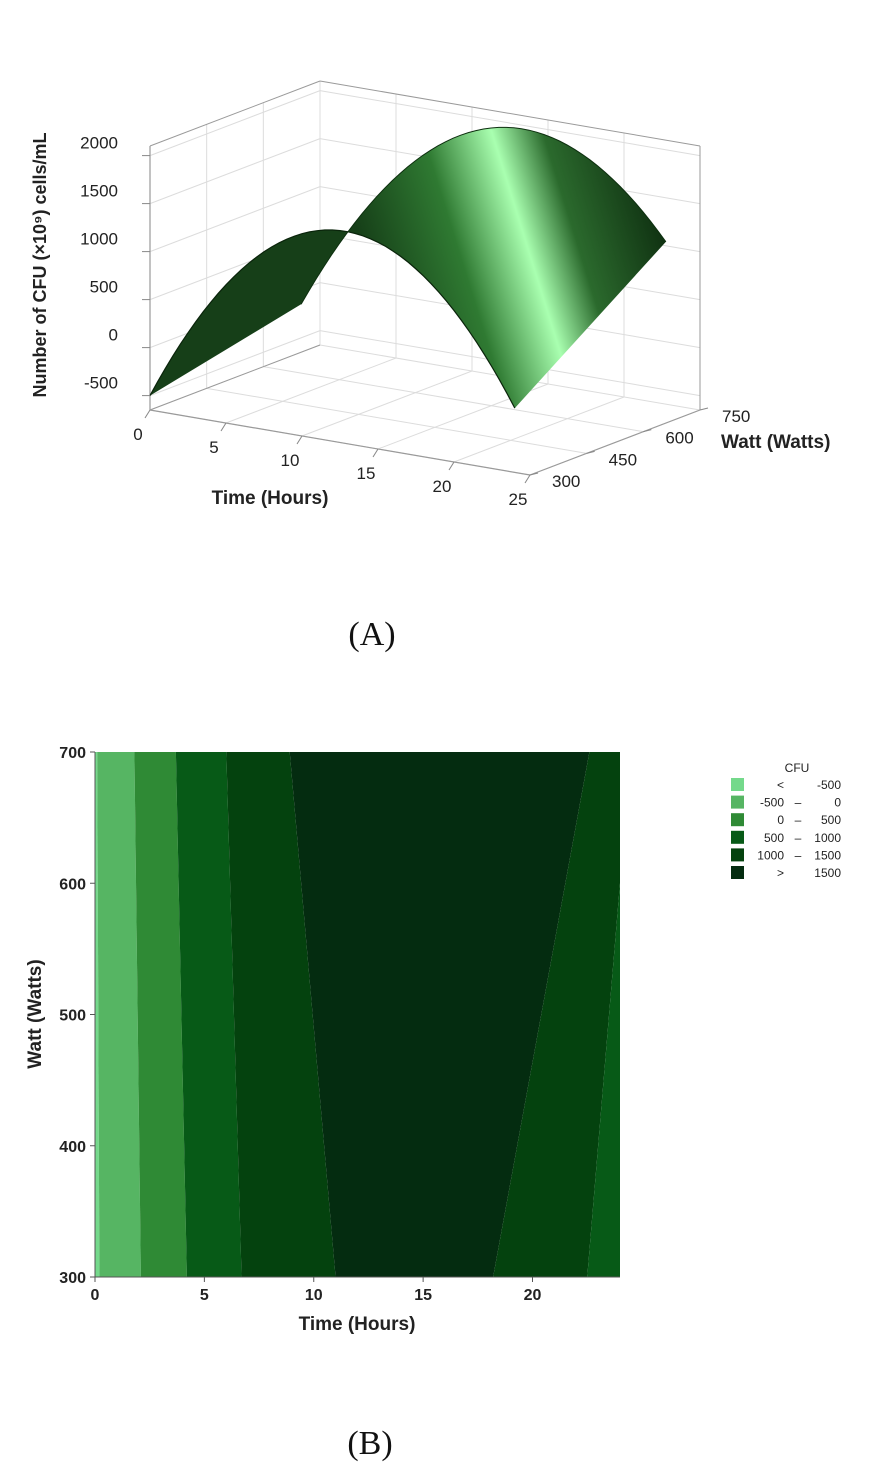  I want to click on legend-range-from: <, so click(780, 785).